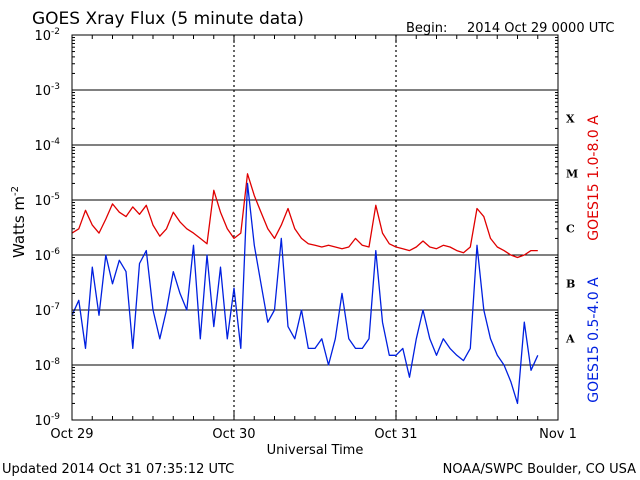 The width and height of the screenshot is (640, 480). I want to click on y-tick-label: 10⁻⁵, so click(47, 200).